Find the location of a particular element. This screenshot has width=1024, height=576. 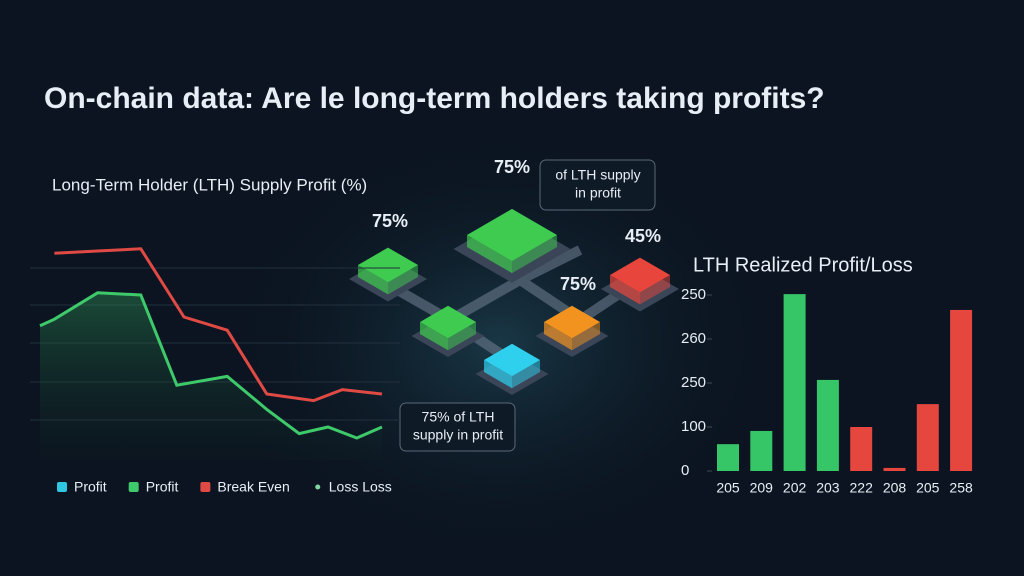

area is located at coordinates (211, 376).